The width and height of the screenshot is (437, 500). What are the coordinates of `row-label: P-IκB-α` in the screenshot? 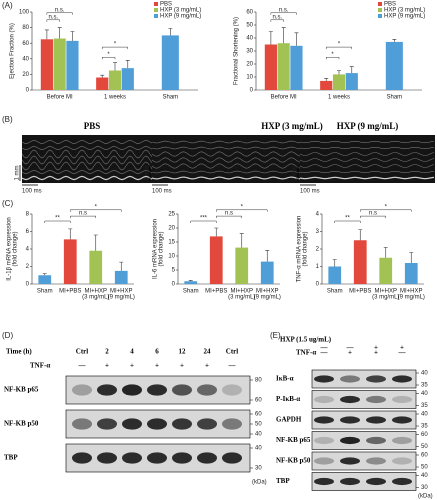 It's located at (288, 399).